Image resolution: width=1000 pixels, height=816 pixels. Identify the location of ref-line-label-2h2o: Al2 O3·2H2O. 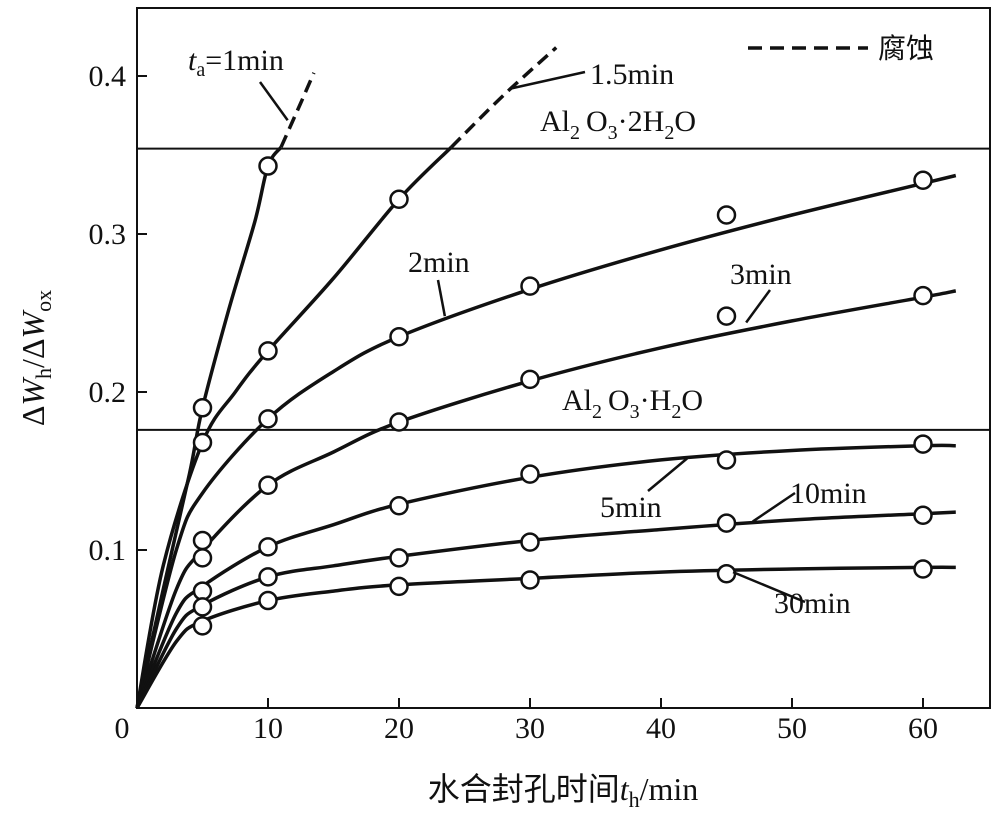
(618, 124).